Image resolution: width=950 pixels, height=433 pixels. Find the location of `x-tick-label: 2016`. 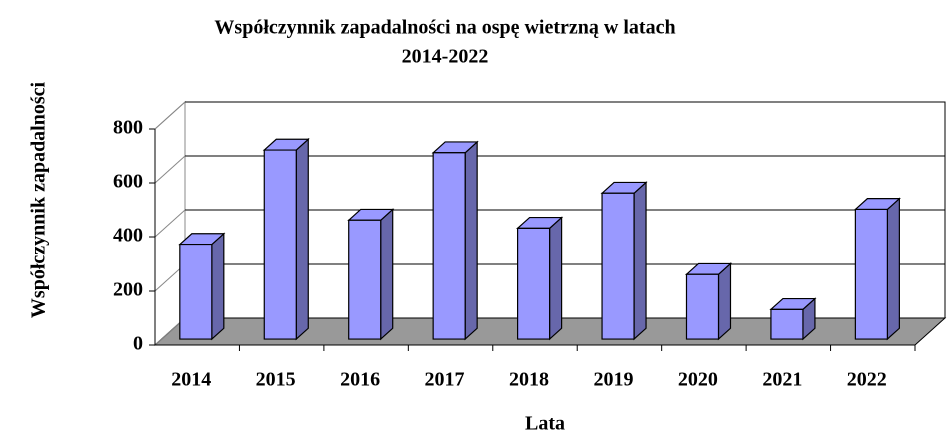

x-tick-label: 2016 is located at coordinates (360, 380).